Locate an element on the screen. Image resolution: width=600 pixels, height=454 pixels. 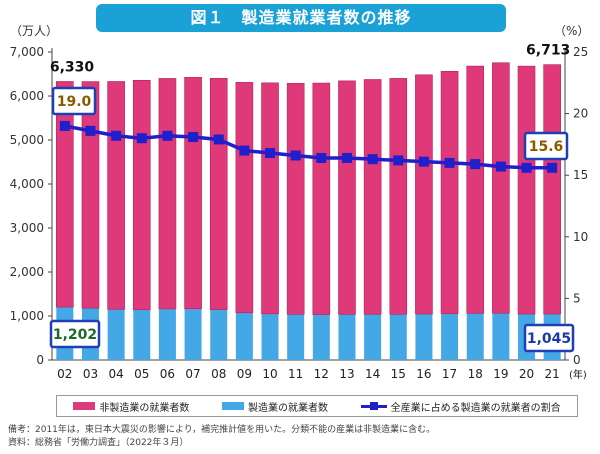
x-axis-tick-label: 15 is located at coordinates (398, 374).